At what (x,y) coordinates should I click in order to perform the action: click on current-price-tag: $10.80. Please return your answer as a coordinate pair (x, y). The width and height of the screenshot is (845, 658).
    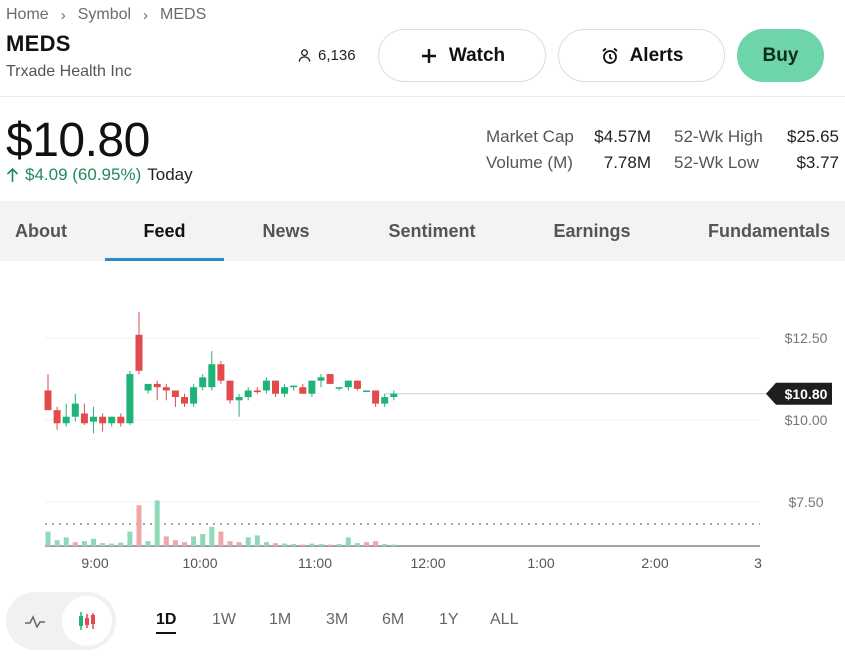
    Looking at the image, I should click on (799, 393).